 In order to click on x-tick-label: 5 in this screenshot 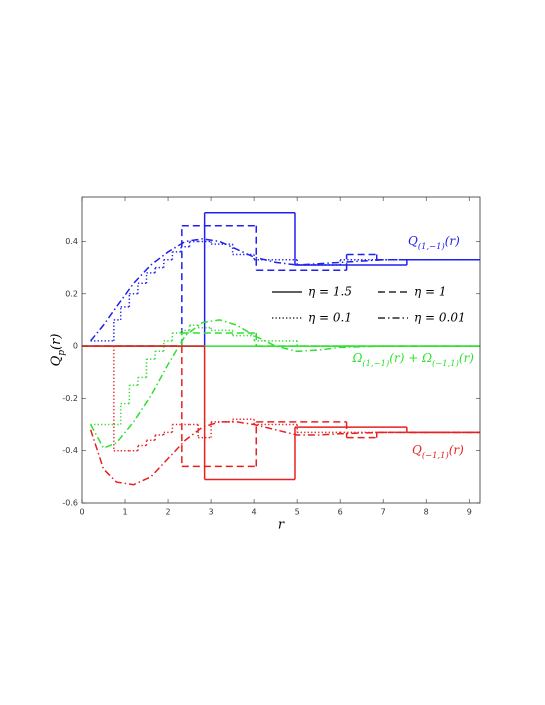, I will do `click(297, 512)`.